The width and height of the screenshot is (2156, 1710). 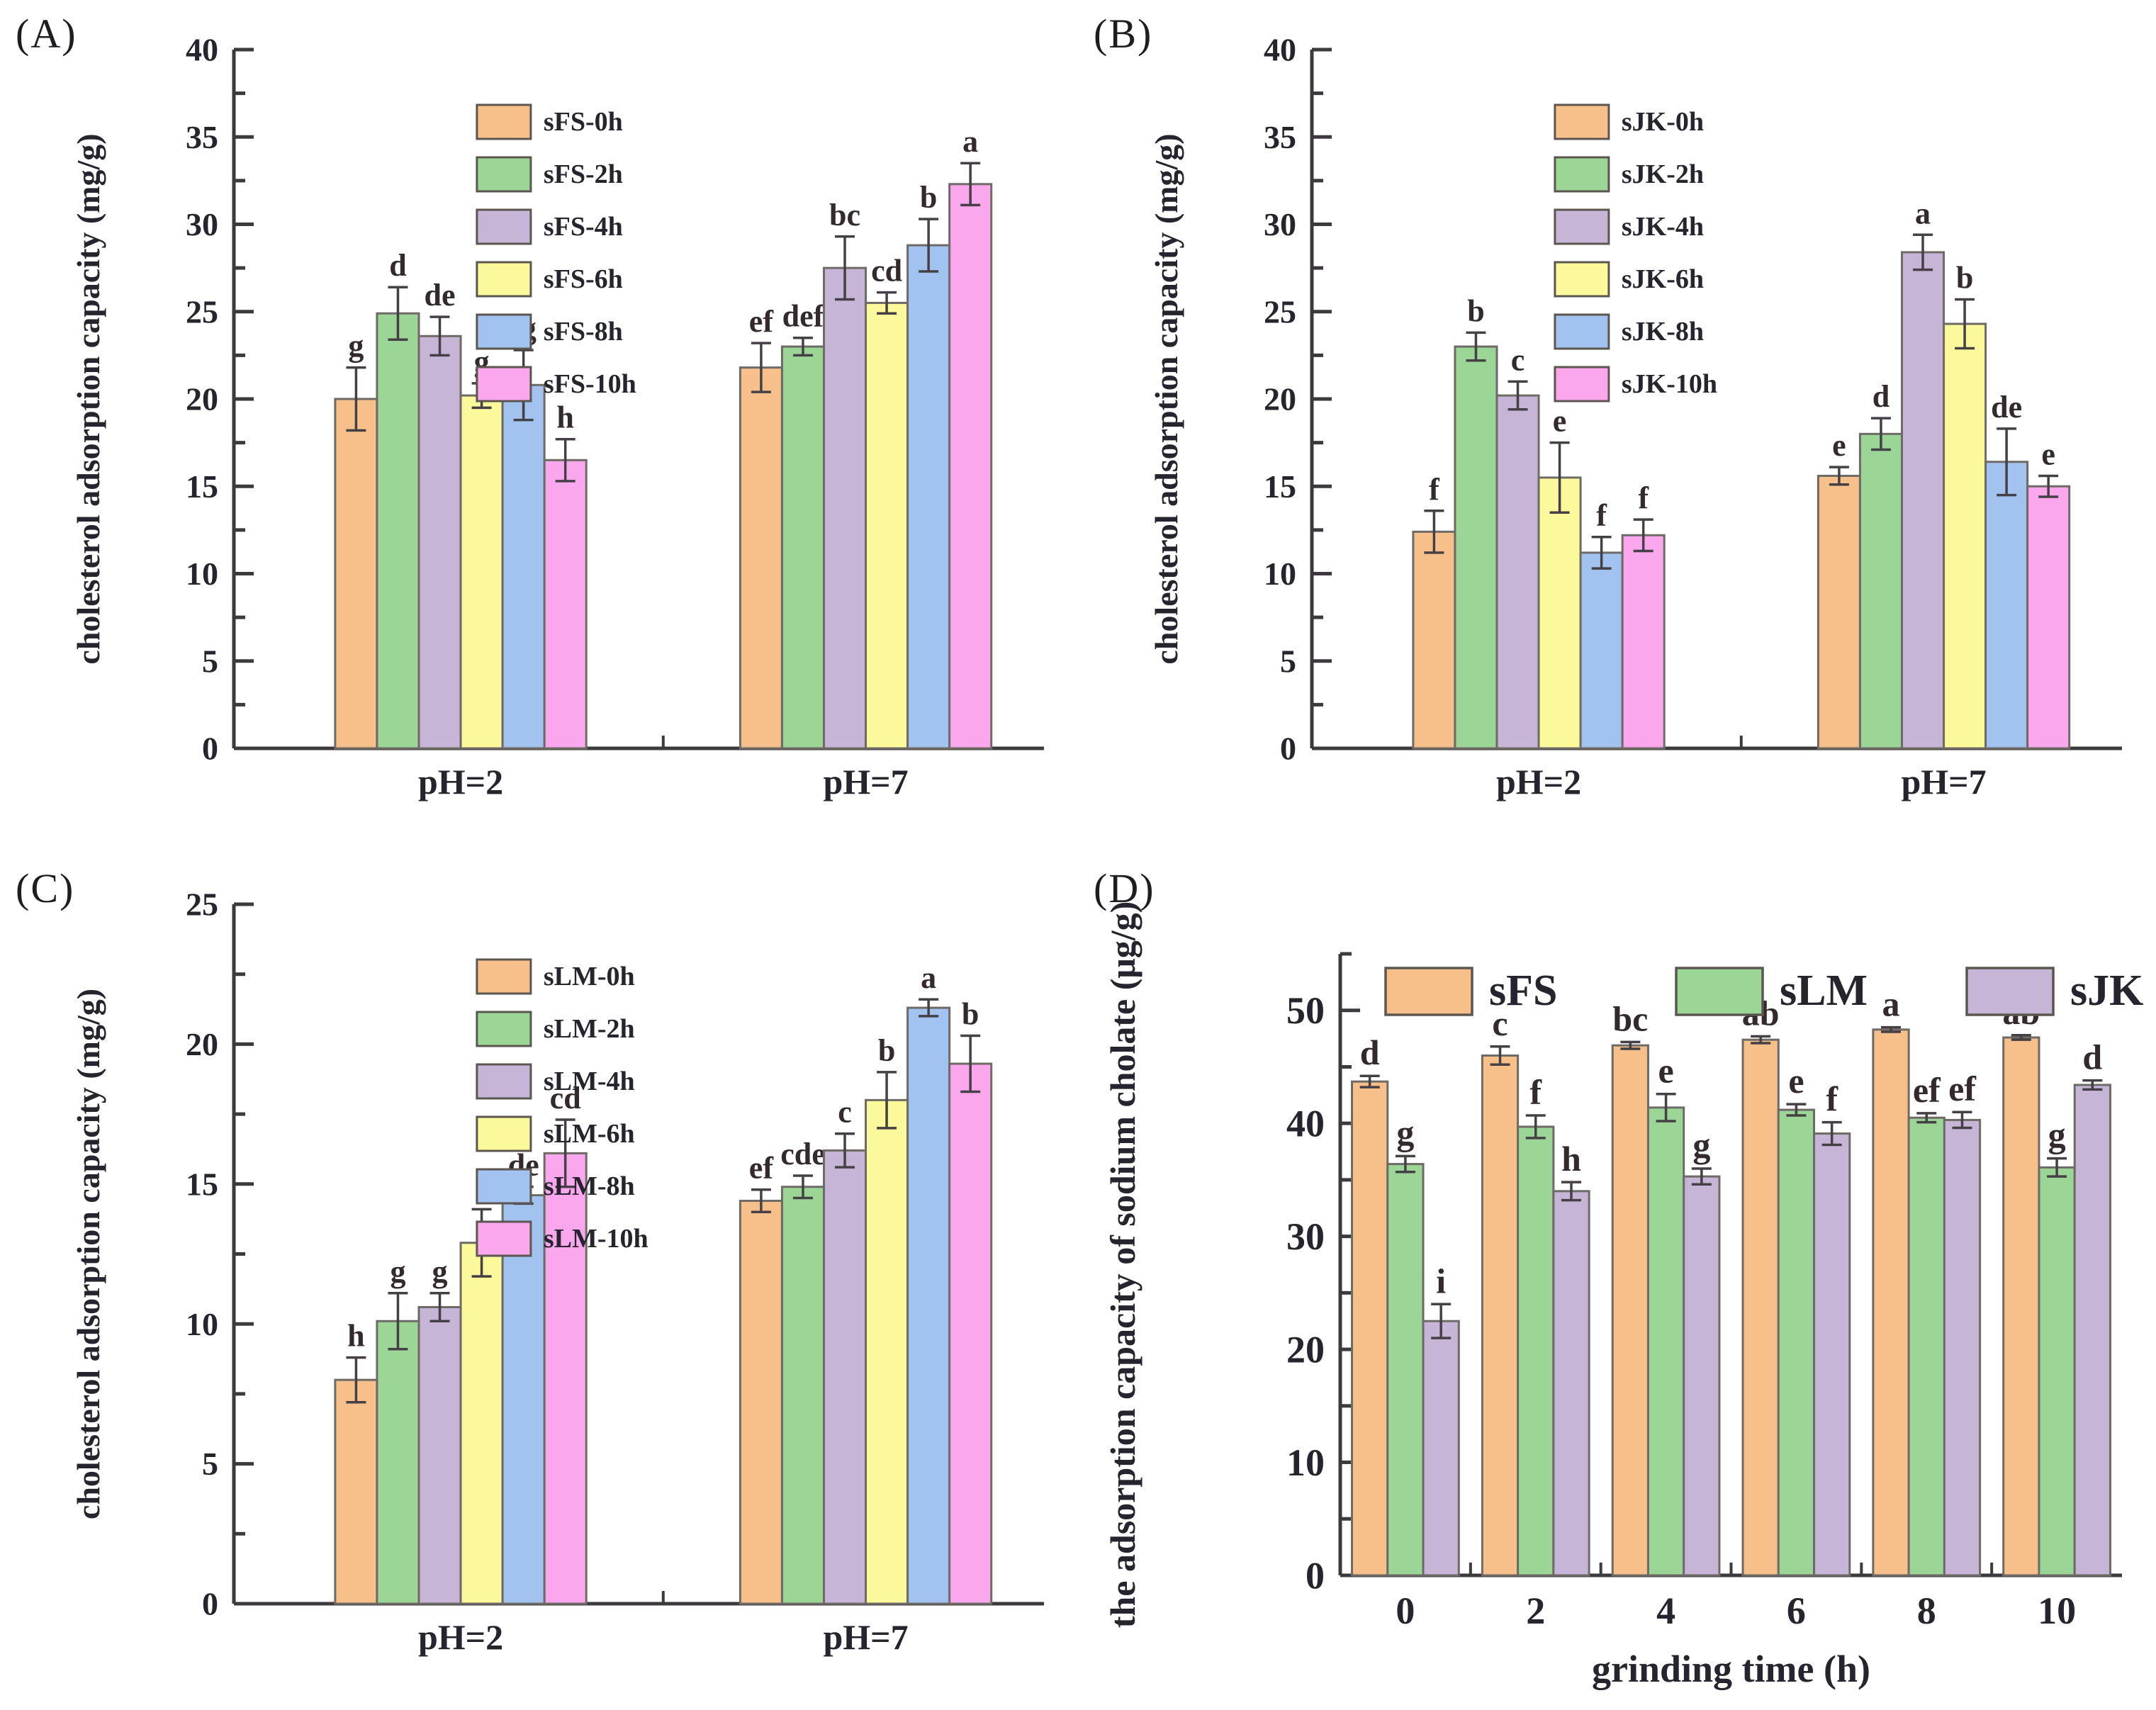 I want to click on significance-letter: cde, so click(x=803, y=1154).